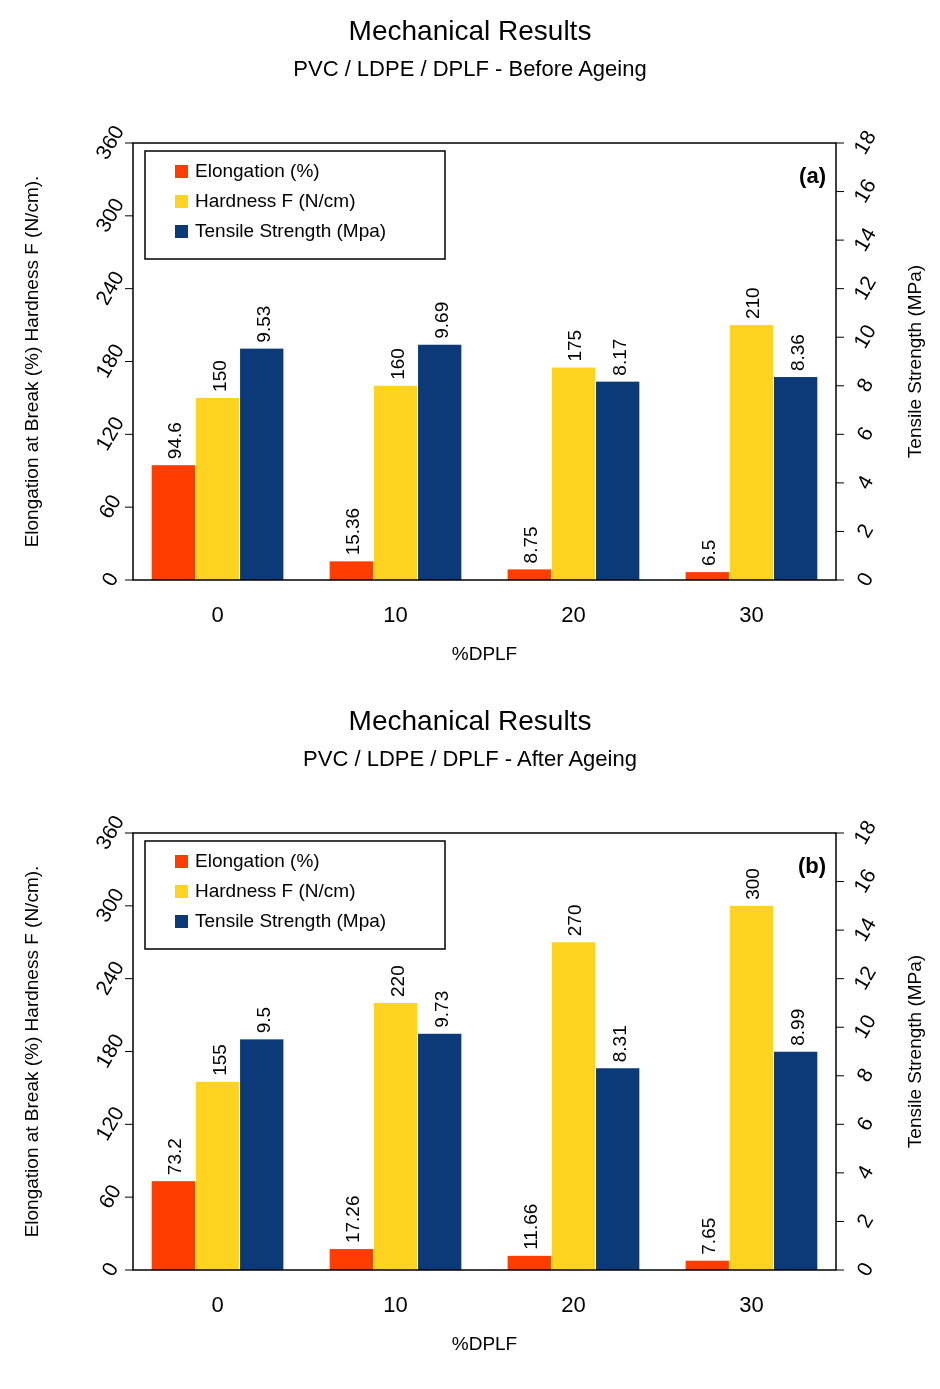 The width and height of the screenshot is (940, 1389). Describe the element at coordinates (753, 303) in the screenshot. I see `data-label: 210` at that location.